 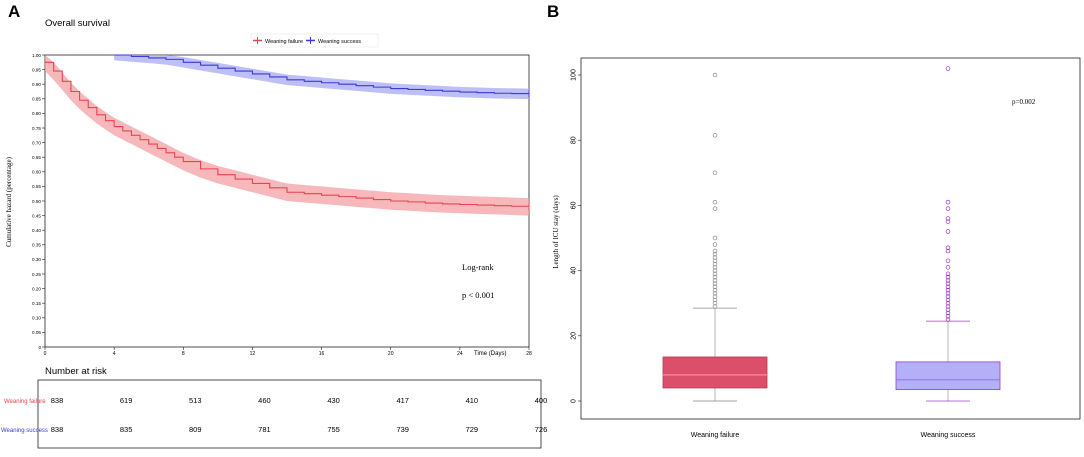 I want to click on survival-x-axis-label: Time (Days), so click(x=490, y=354).